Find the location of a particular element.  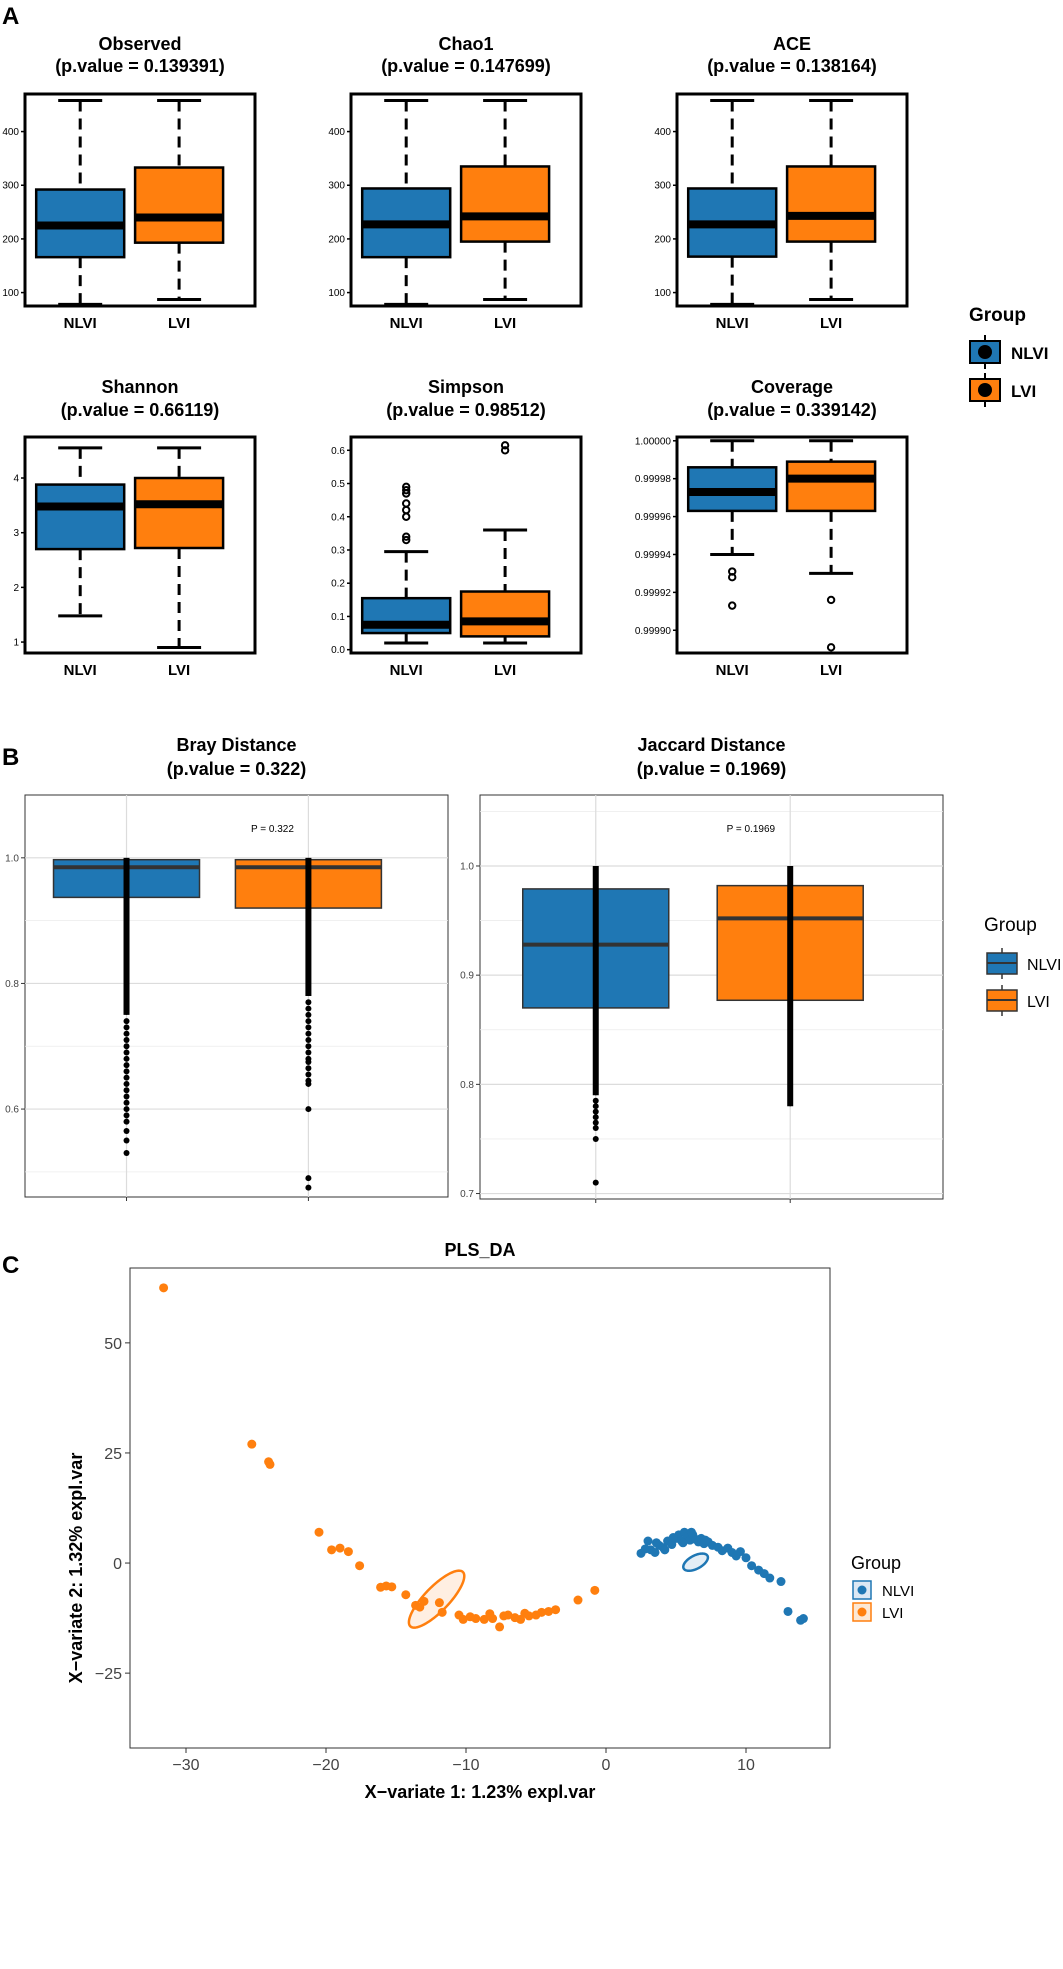

jaccard-ytick-label: 0.8 is located at coordinates (467, 1085).